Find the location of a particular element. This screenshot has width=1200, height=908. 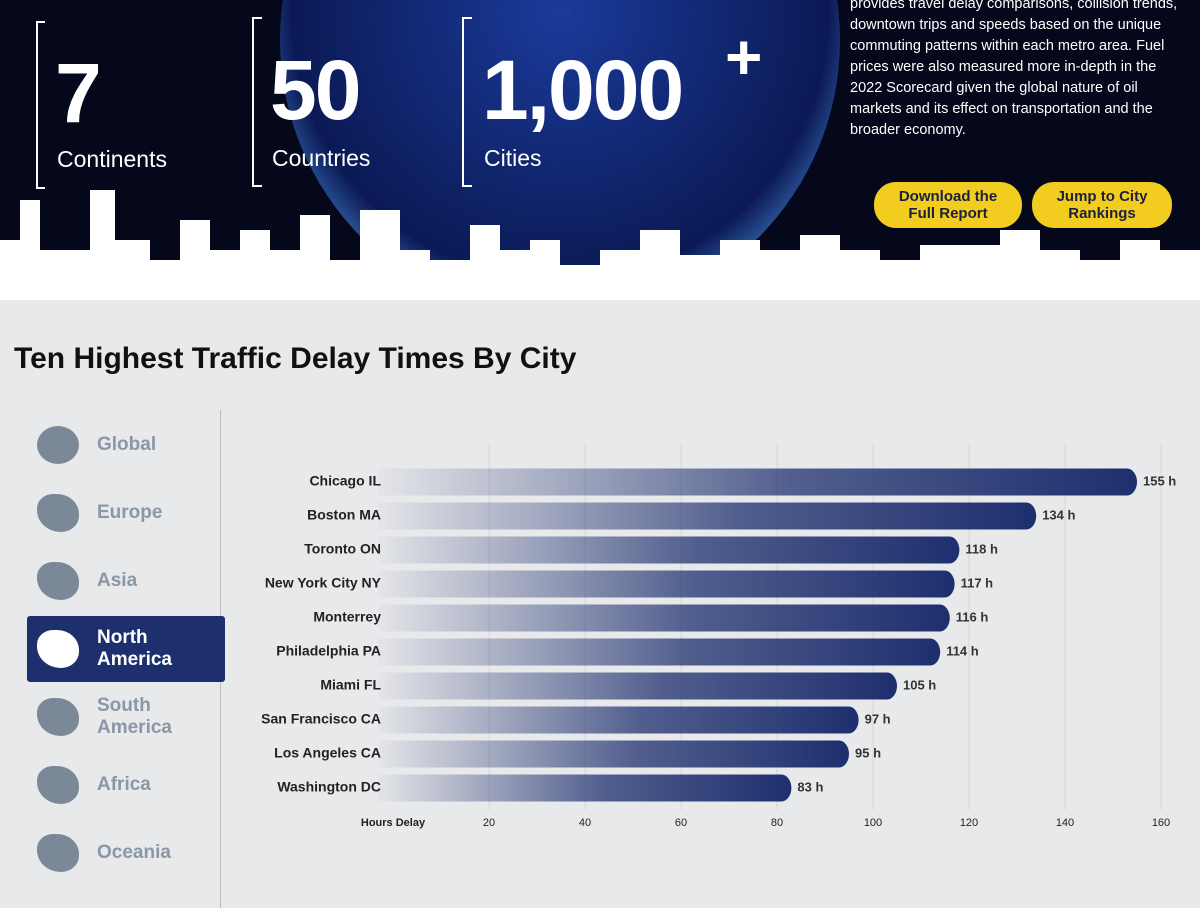

stat-label: Cities is located at coordinates (513, 158).